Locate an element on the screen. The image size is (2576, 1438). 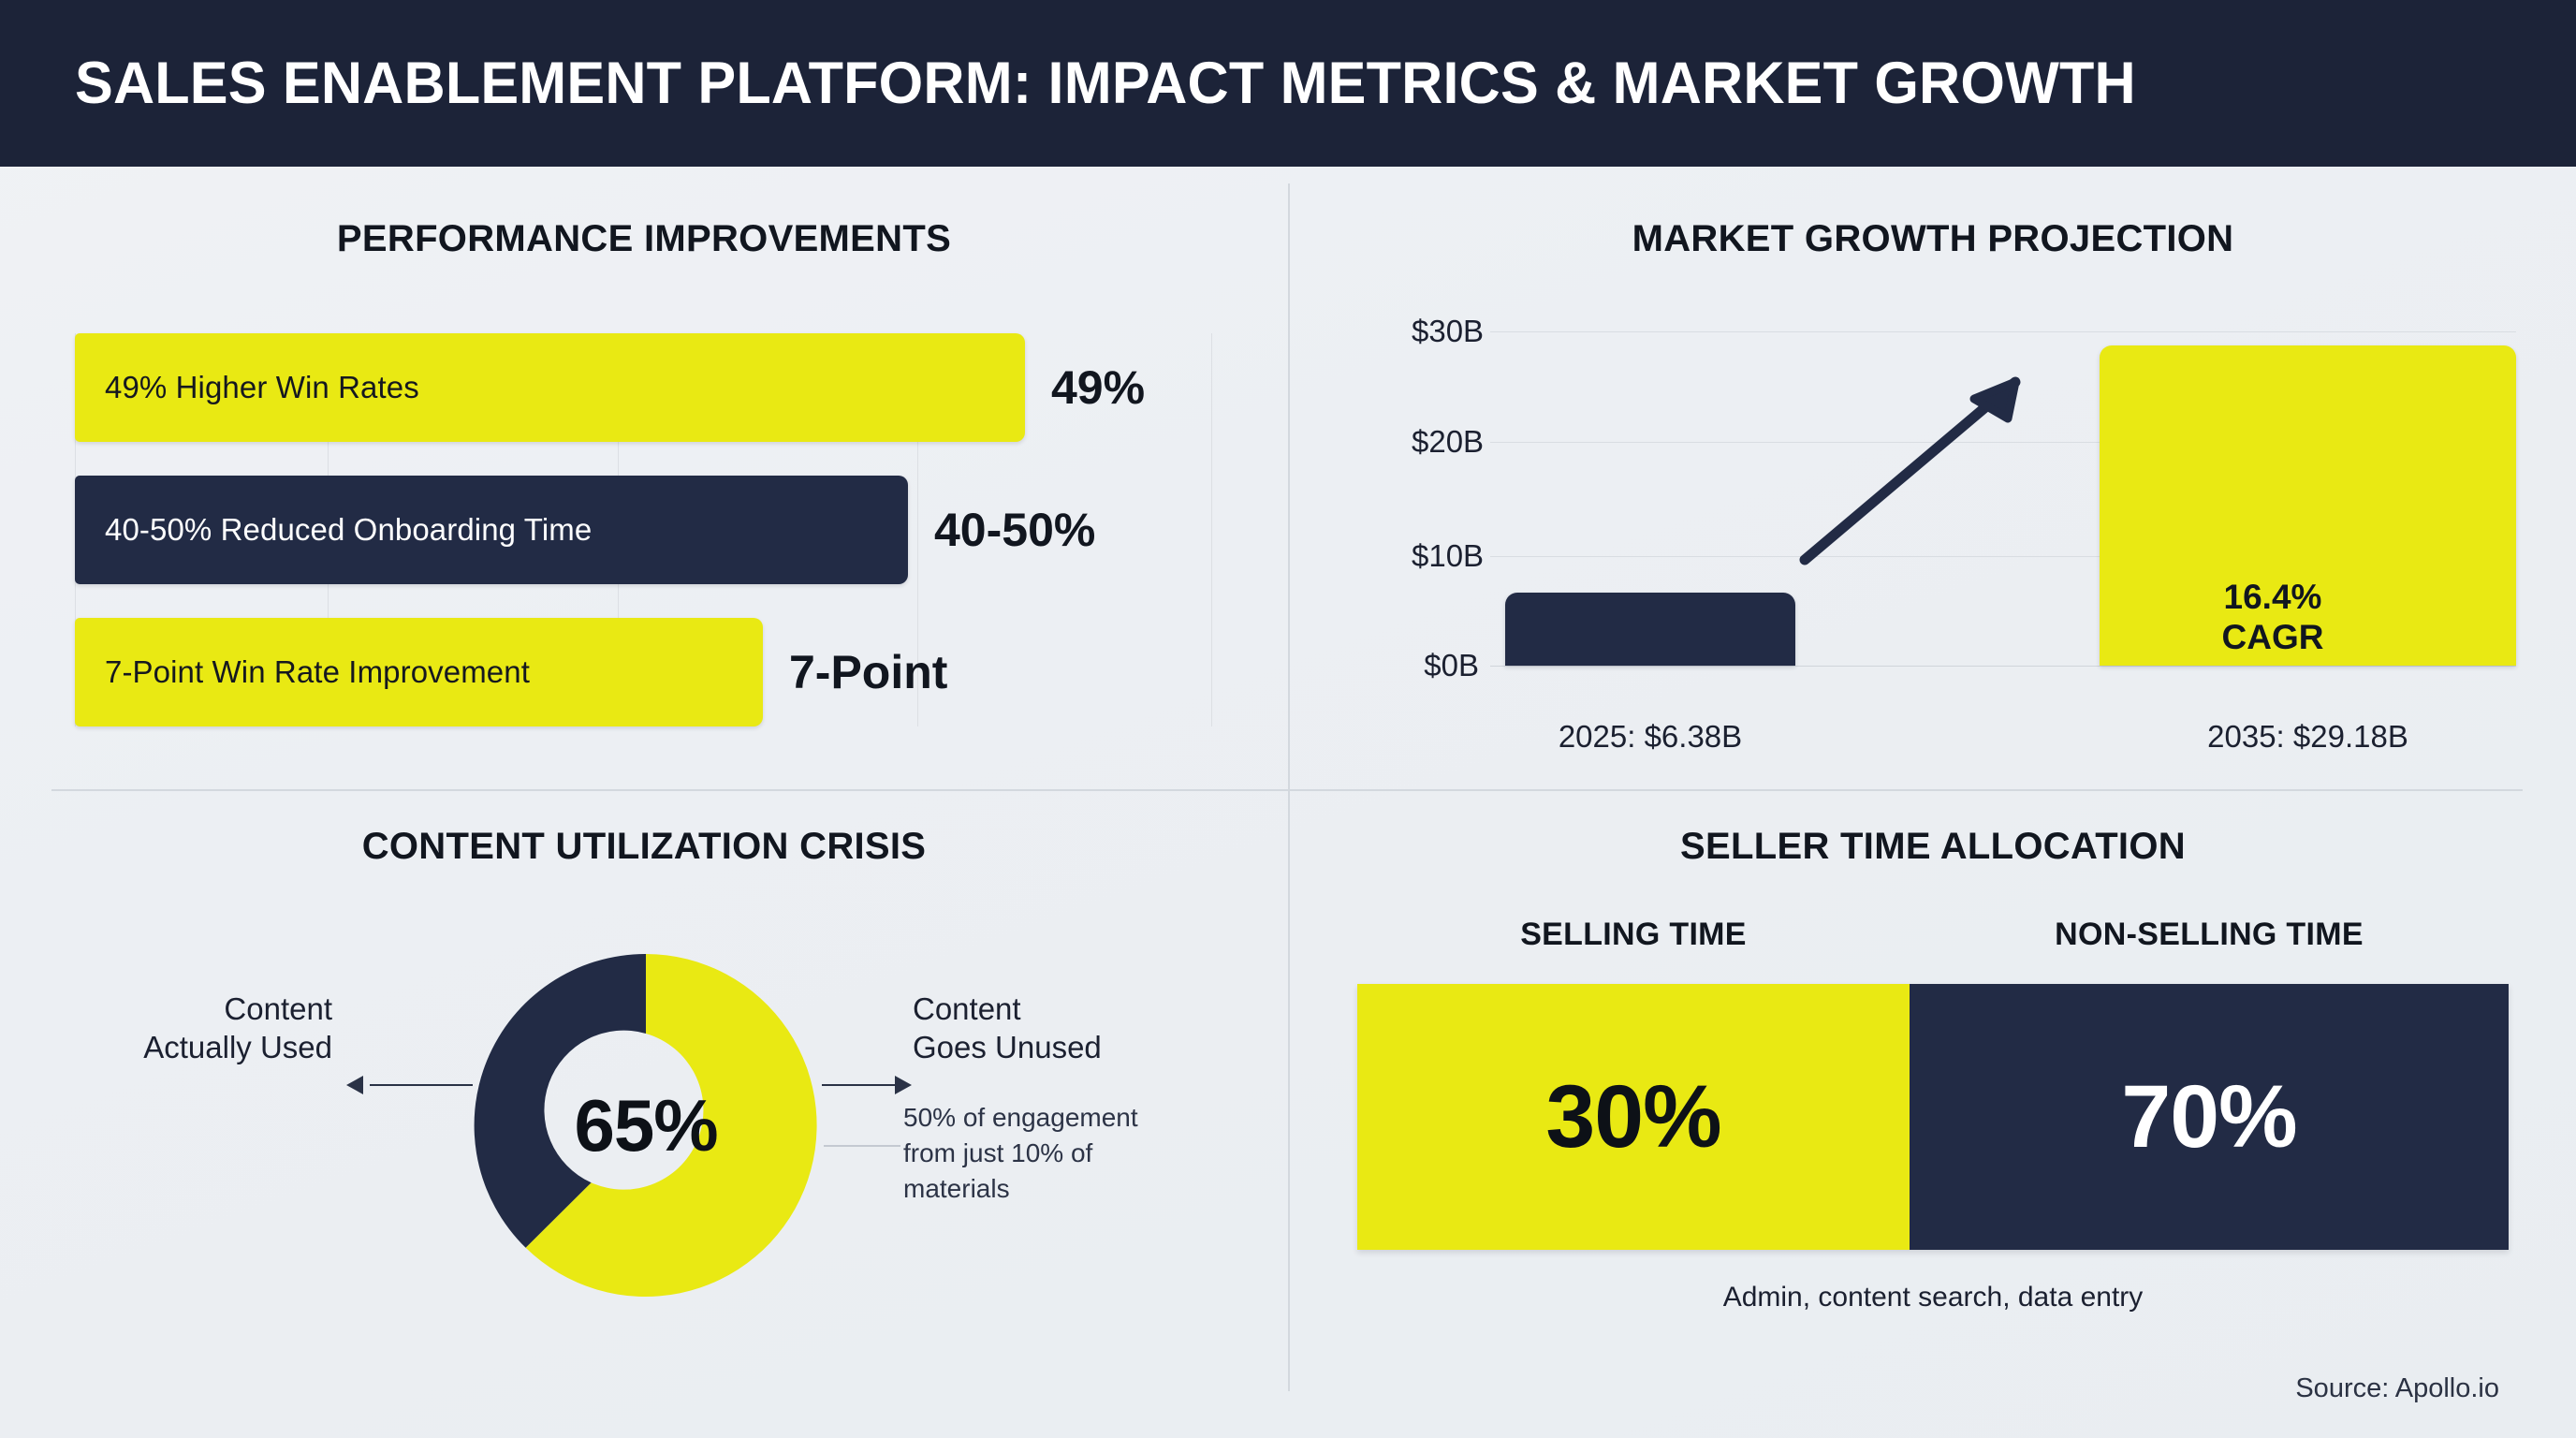
performance-bar-2: 7-Point Win Rate Improvement is located at coordinates (419, 672).